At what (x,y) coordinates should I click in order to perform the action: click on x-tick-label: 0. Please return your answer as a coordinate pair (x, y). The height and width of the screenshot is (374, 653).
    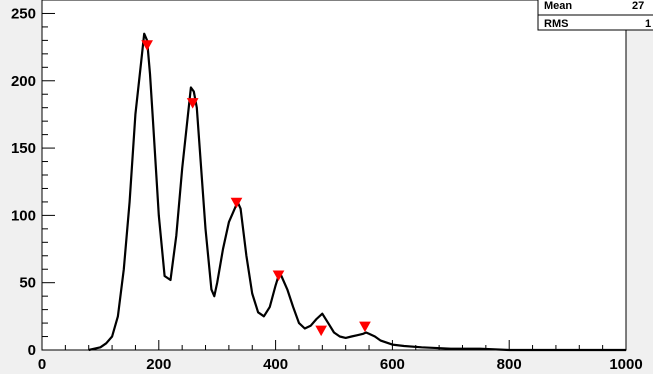
    Looking at the image, I should click on (42, 364).